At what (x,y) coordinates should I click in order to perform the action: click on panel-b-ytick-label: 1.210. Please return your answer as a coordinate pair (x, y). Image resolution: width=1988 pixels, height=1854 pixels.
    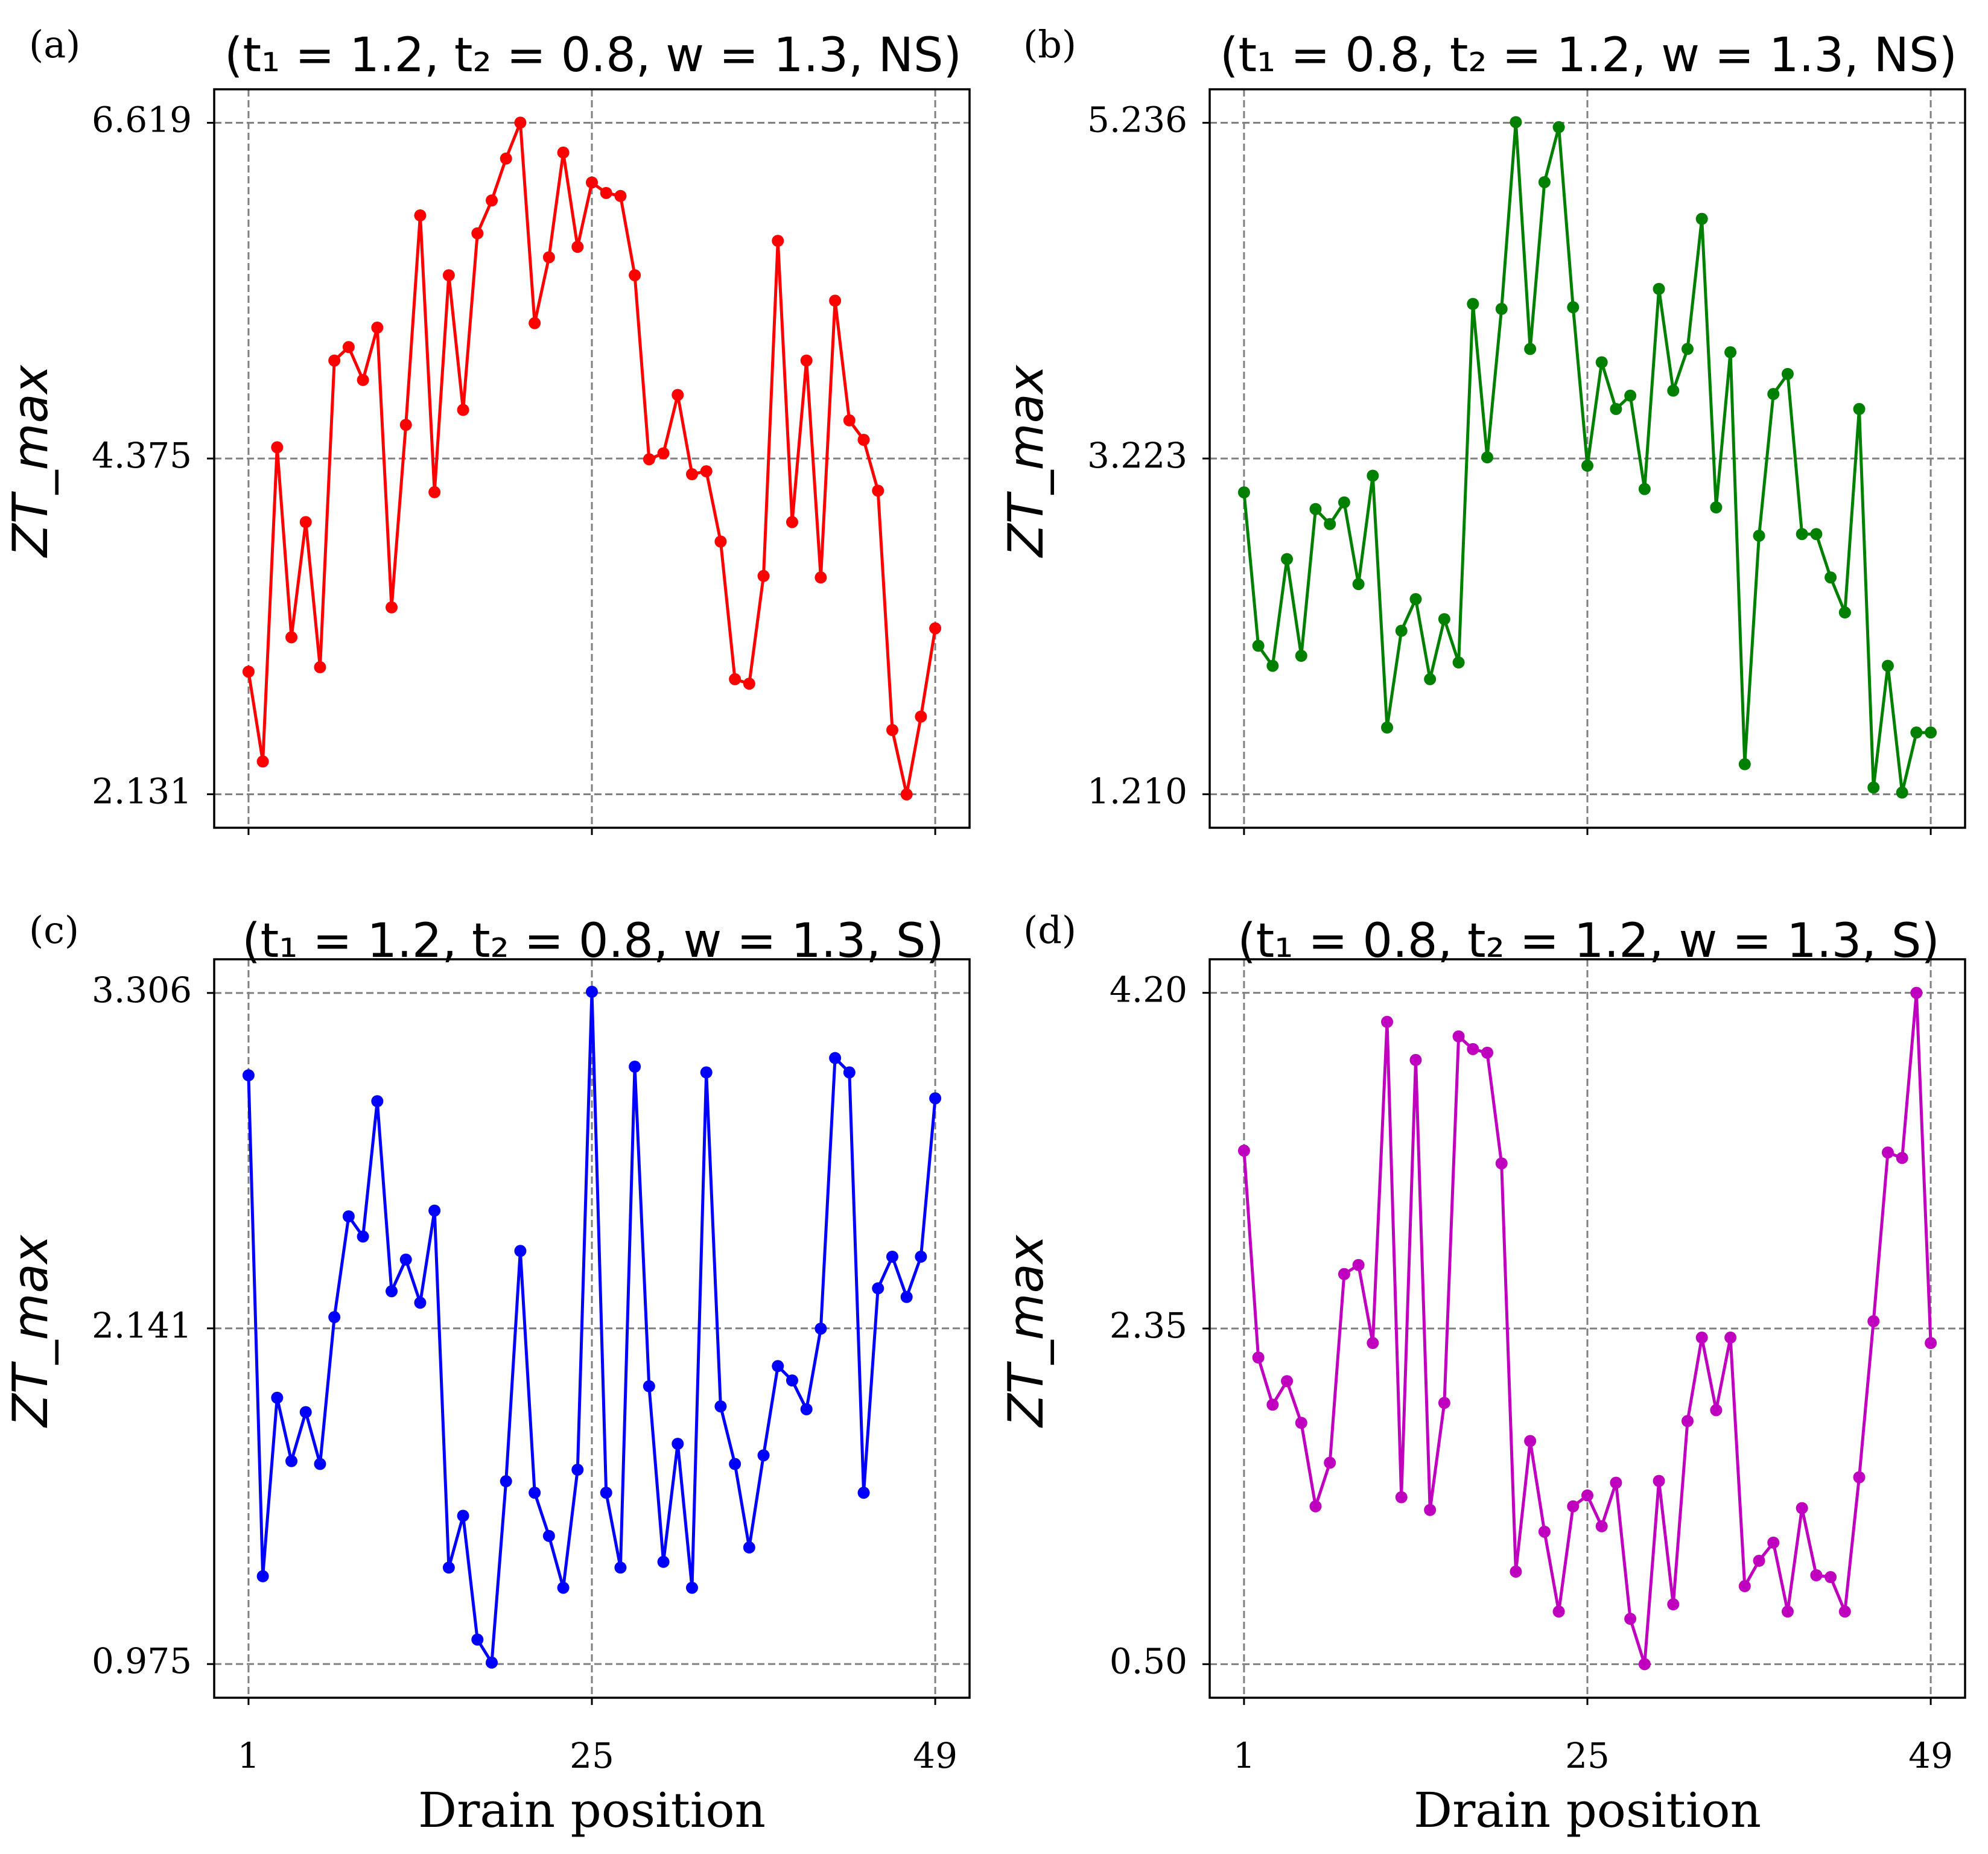
    Looking at the image, I should click on (1137, 790).